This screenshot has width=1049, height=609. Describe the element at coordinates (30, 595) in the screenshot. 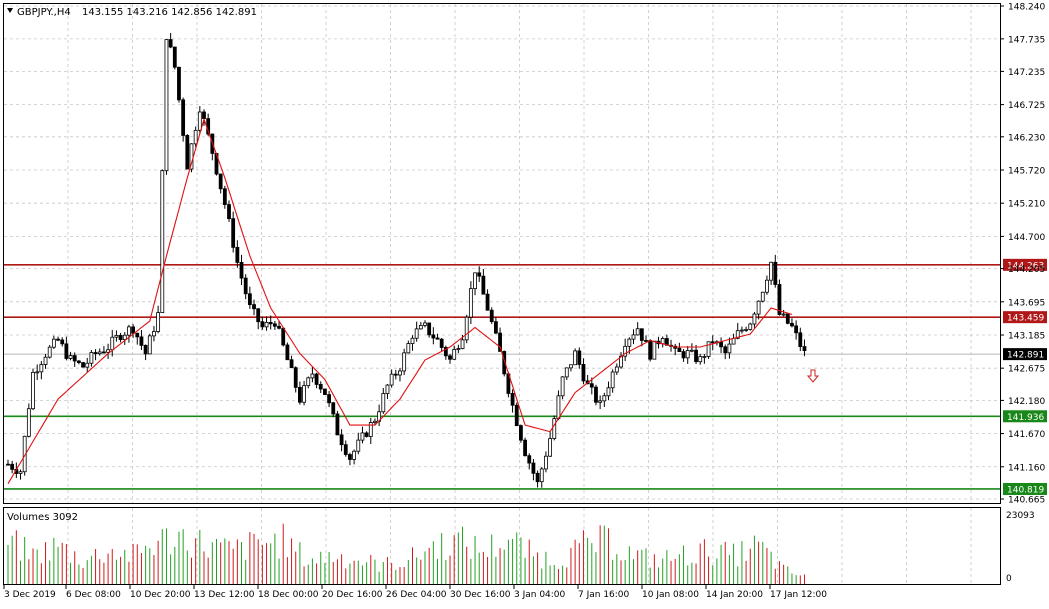

I see `time-tick-label: 3 Dec 2019` at that location.